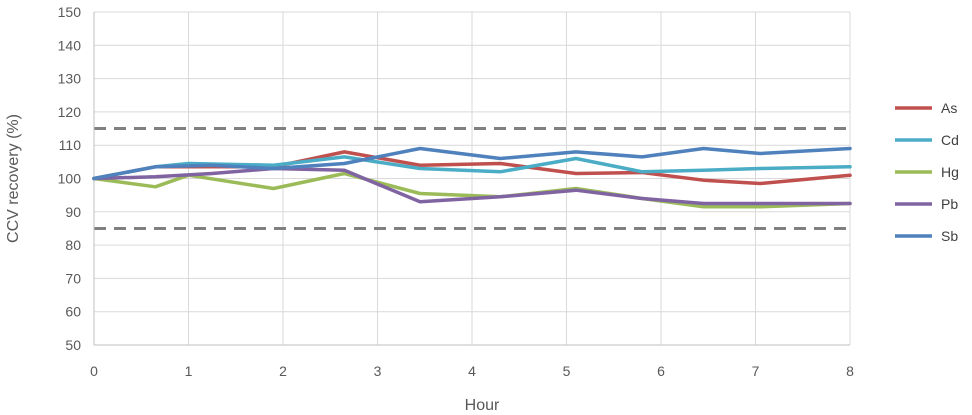  What do you see at coordinates (756, 371) in the screenshot?
I see `x-tick-label: 7` at bounding box center [756, 371].